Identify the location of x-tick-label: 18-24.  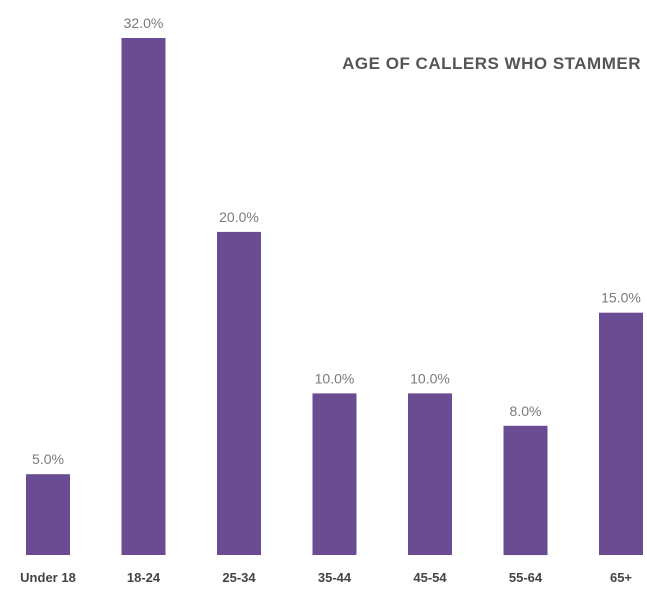
(144, 577).